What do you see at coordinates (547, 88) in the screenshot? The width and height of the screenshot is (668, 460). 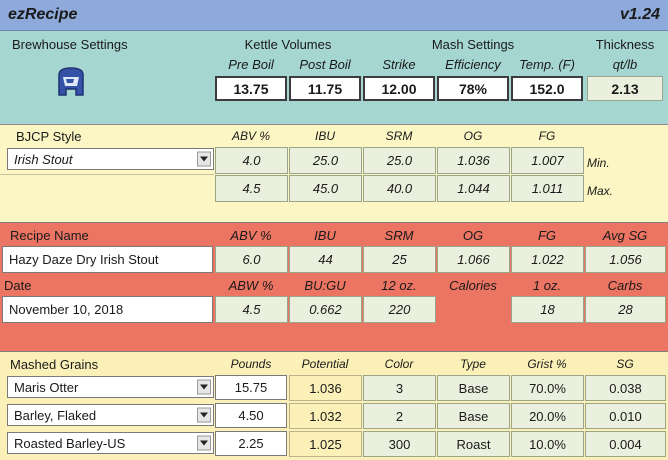 I see `temp-input: 152.0` at bounding box center [547, 88].